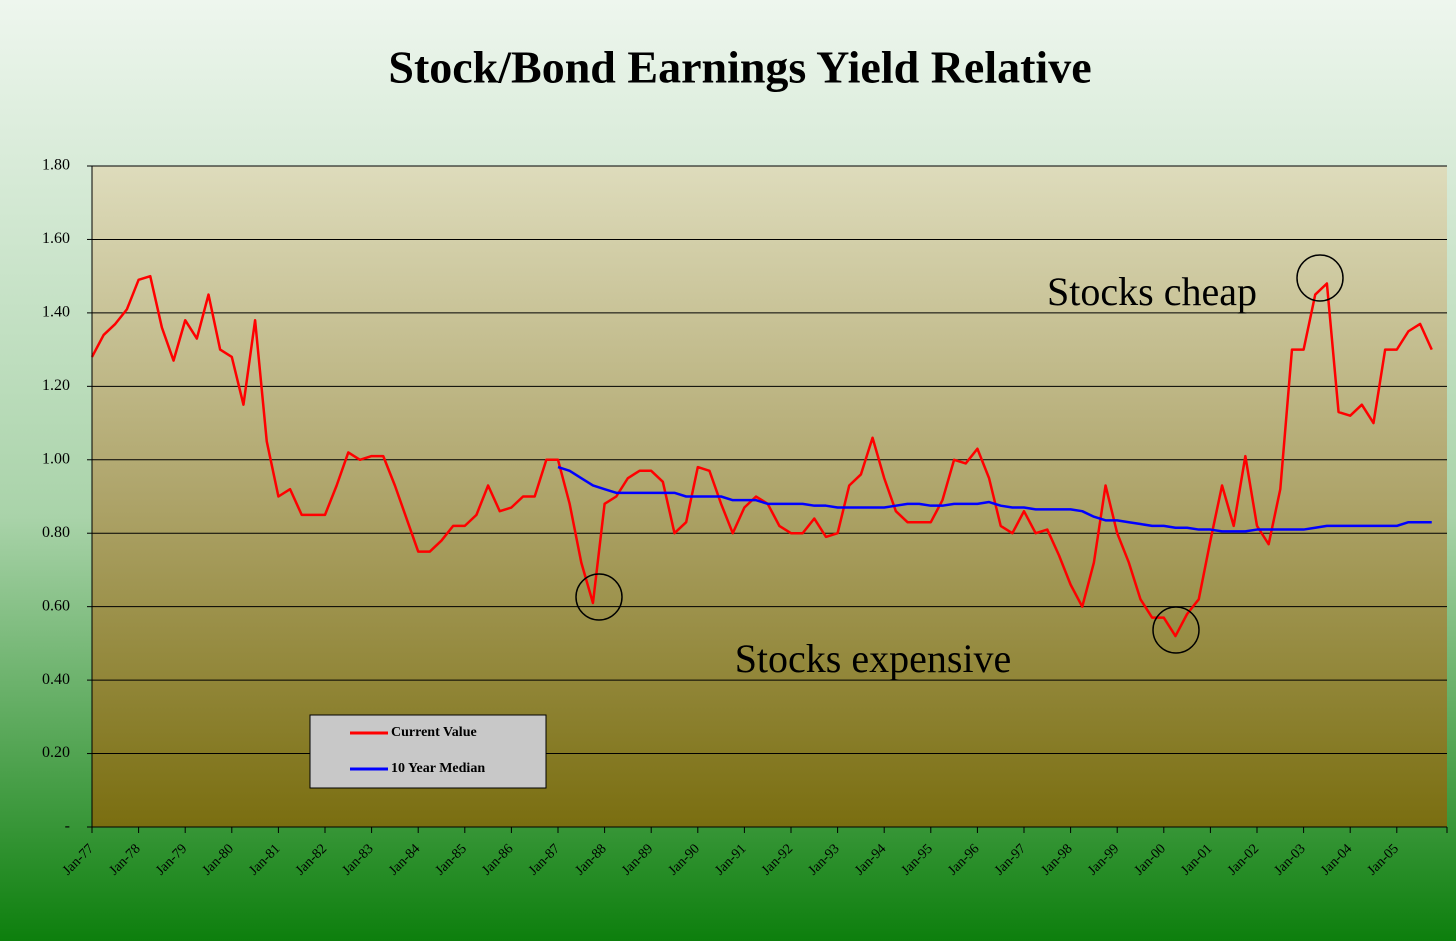 The image size is (1456, 946). I want to click on y-tick-label: 1.00, so click(56, 458).